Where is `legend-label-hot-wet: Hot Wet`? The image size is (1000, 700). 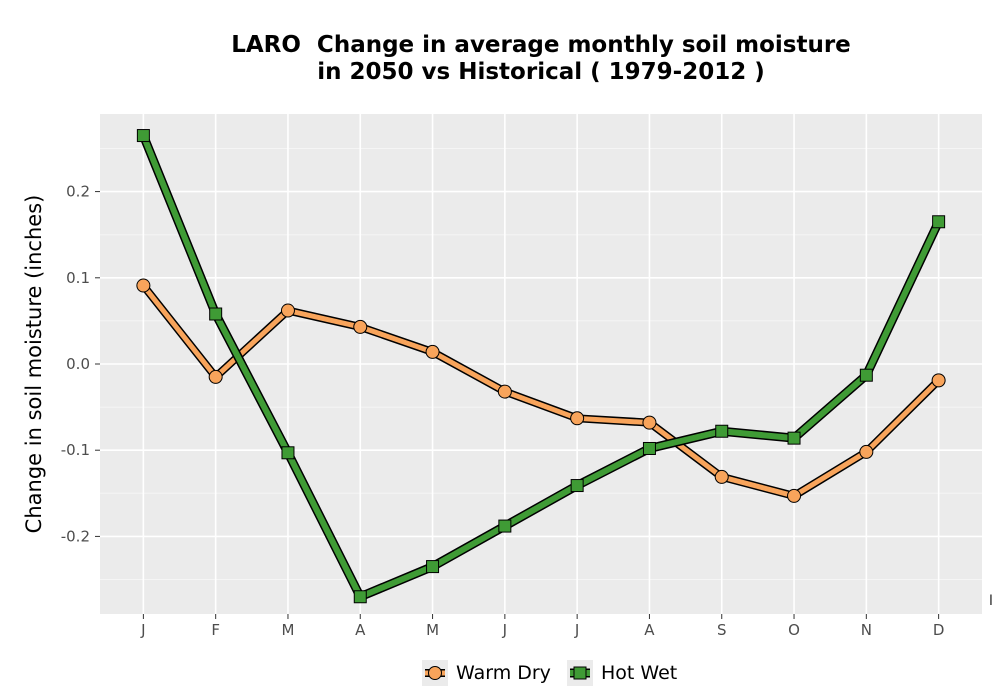 legend-label-hot-wet: Hot Wet is located at coordinates (639, 673).